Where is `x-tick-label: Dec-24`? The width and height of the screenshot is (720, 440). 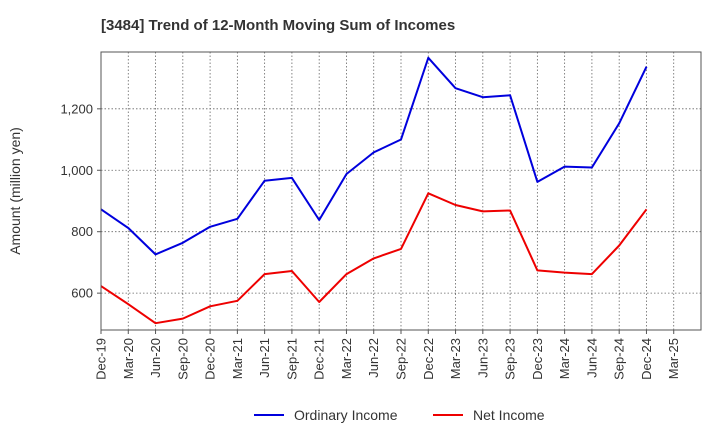
x-tick-label: Dec-24 is located at coordinates (646, 359).